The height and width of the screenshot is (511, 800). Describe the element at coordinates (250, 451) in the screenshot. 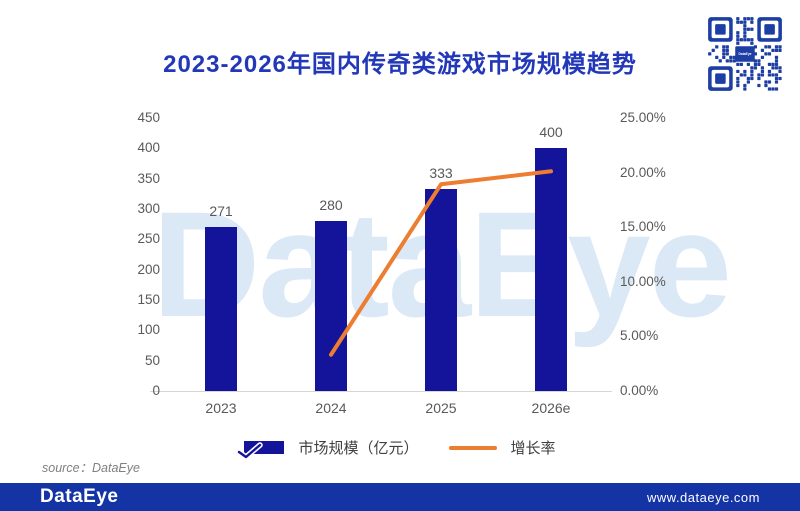

I see `check-icon` at that location.